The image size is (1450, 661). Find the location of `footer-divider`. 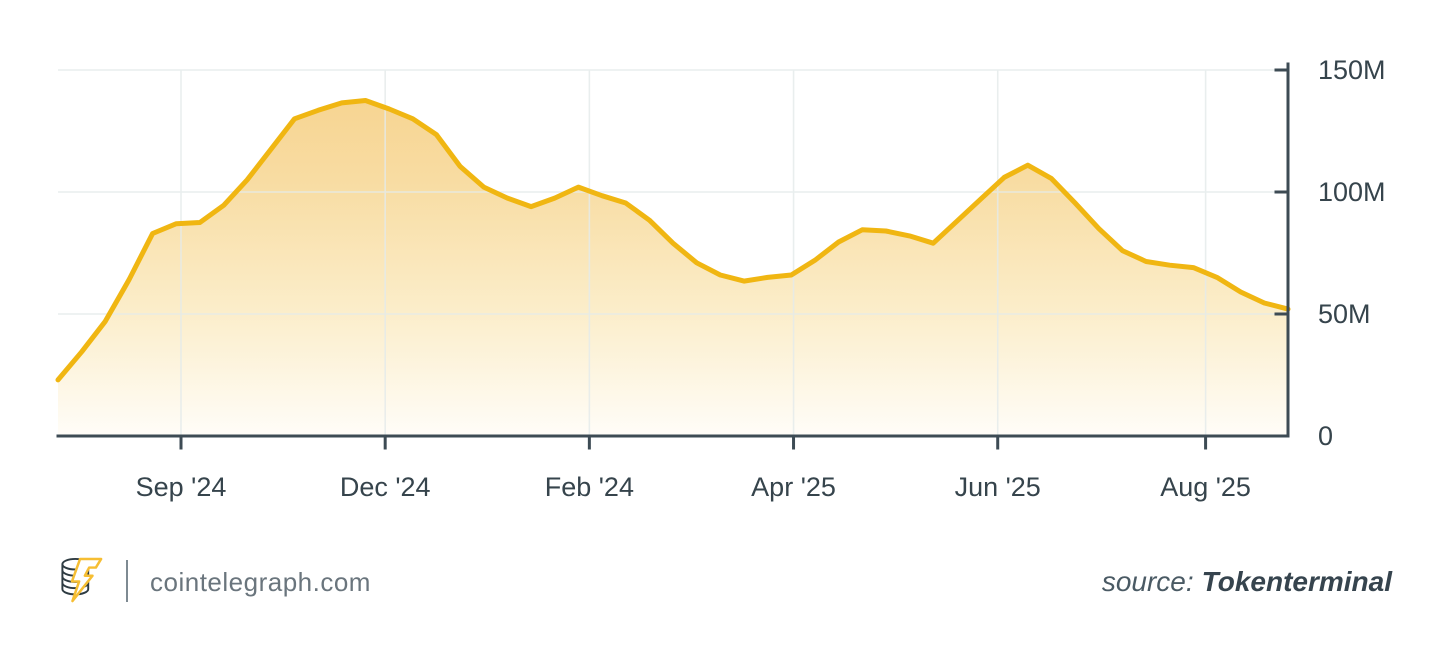

footer-divider is located at coordinates (127, 581).